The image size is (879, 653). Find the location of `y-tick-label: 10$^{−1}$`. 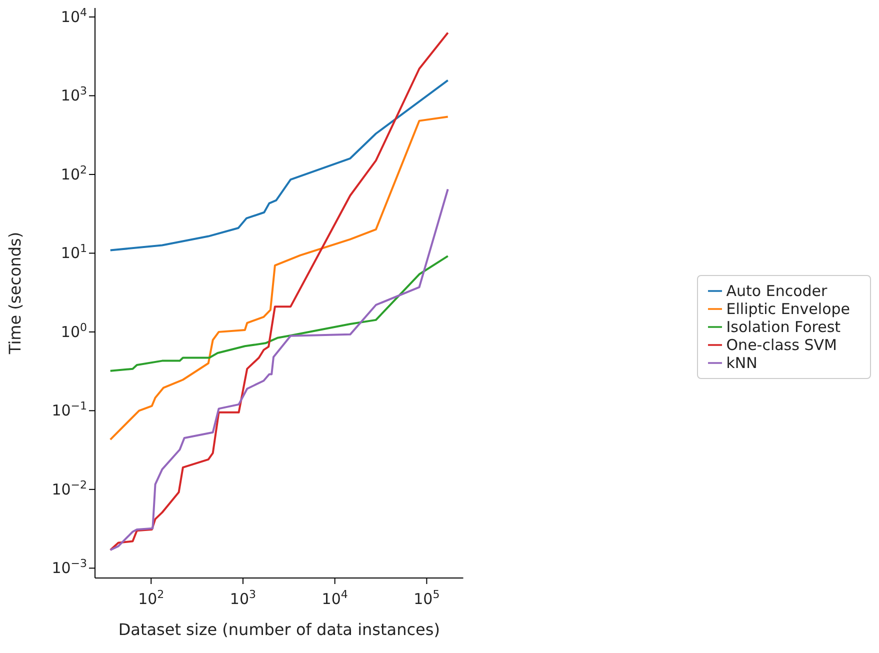

y-tick-label: 10$^{−1}$ is located at coordinates (69, 409).